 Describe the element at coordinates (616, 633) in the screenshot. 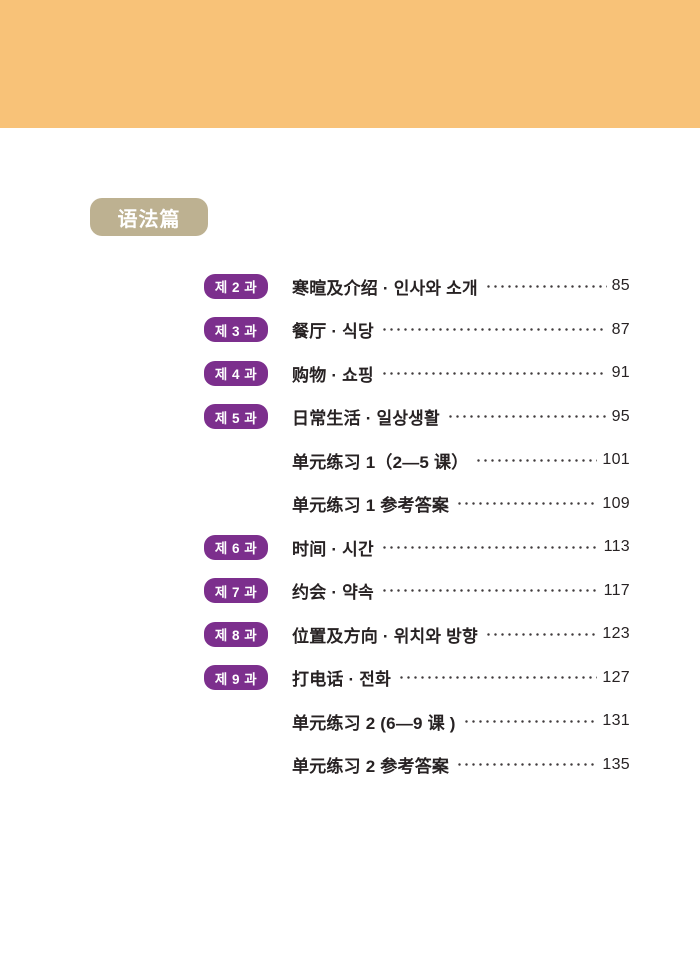

I see `toc-page-number: 123` at that location.